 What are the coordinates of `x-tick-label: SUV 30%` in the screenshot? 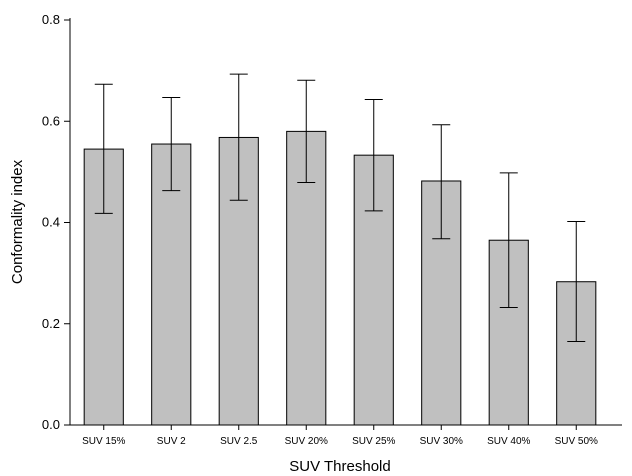 It's located at (441, 441).